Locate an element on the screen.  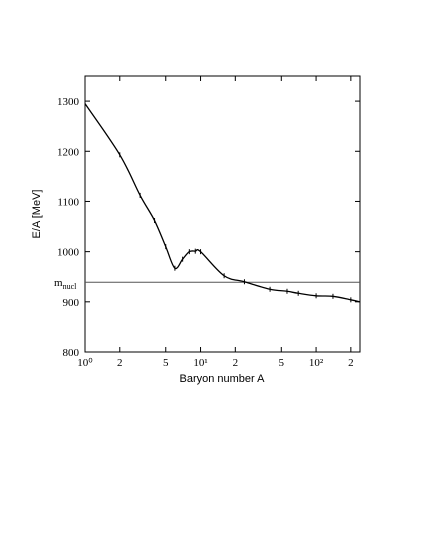
x-axis-label: Baryon number A is located at coordinates (223, 379).